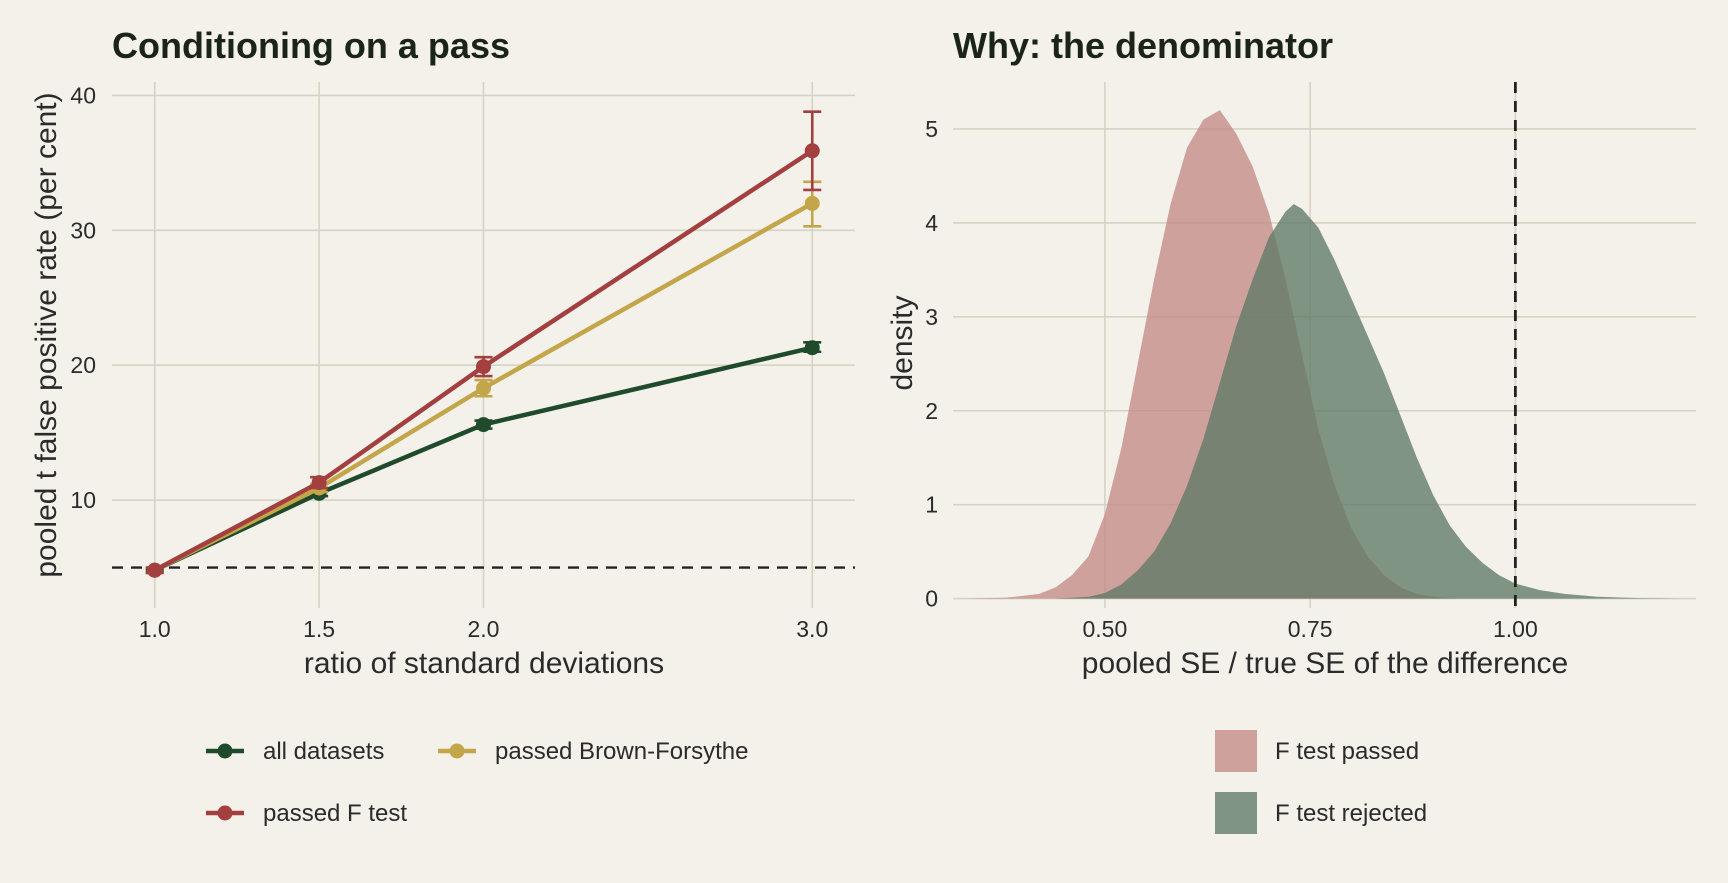 The width and height of the screenshot is (1728, 883). What do you see at coordinates (155, 629) in the screenshot?
I see `left-x-tick-0: 1.0` at bounding box center [155, 629].